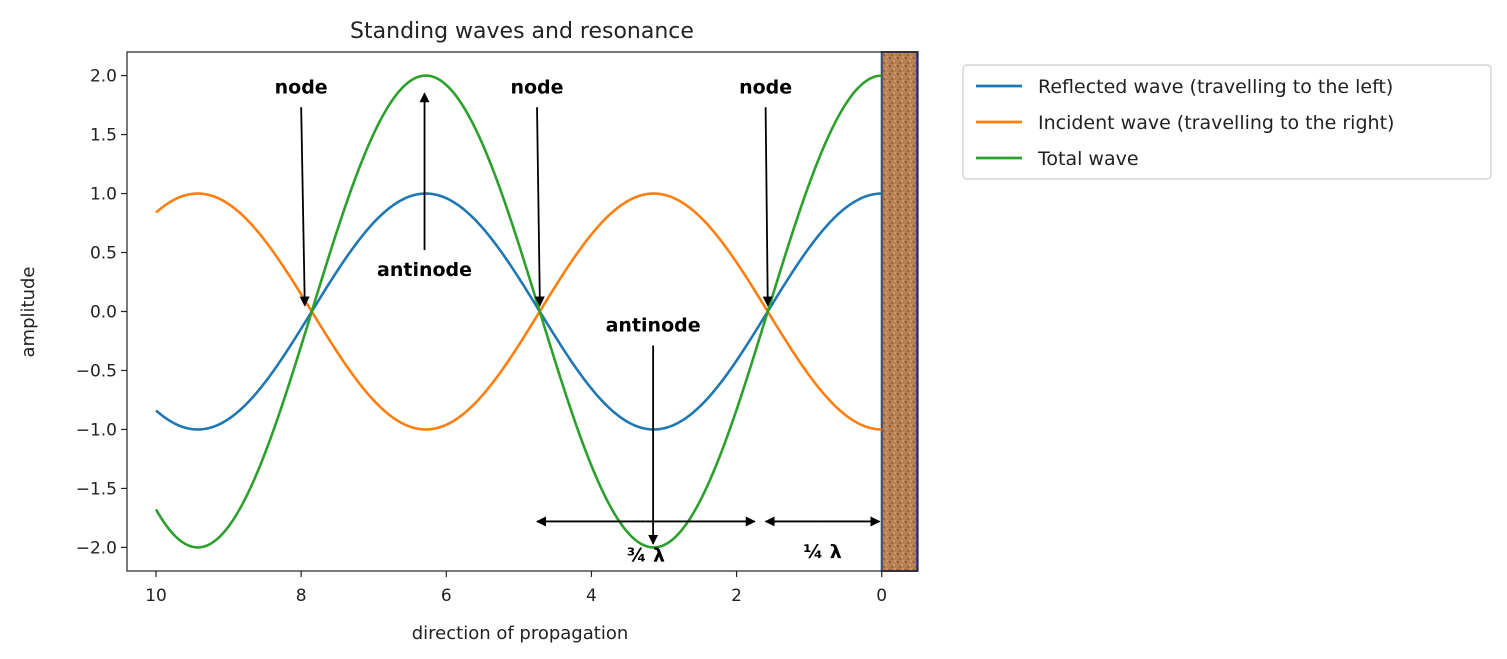 Image resolution: width=1507 pixels, height=659 pixels. What do you see at coordinates (96, 371) in the screenshot?
I see `y-tick-label: −0.5` at bounding box center [96, 371].